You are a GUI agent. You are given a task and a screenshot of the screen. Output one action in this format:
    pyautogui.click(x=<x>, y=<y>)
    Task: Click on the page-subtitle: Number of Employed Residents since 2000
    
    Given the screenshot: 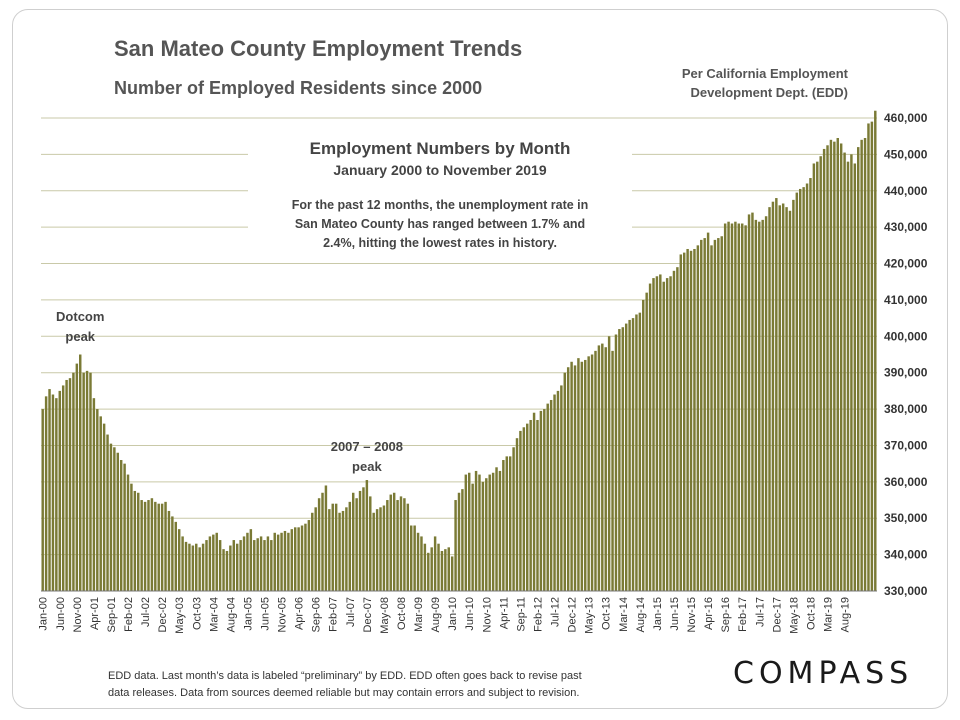 What is the action you would take?
    pyautogui.click(x=298, y=88)
    